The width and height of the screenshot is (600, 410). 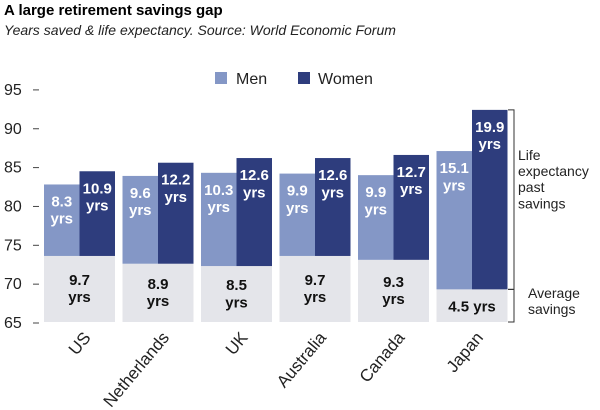 I want to click on y-tick-label: 70, so click(x=13, y=284).